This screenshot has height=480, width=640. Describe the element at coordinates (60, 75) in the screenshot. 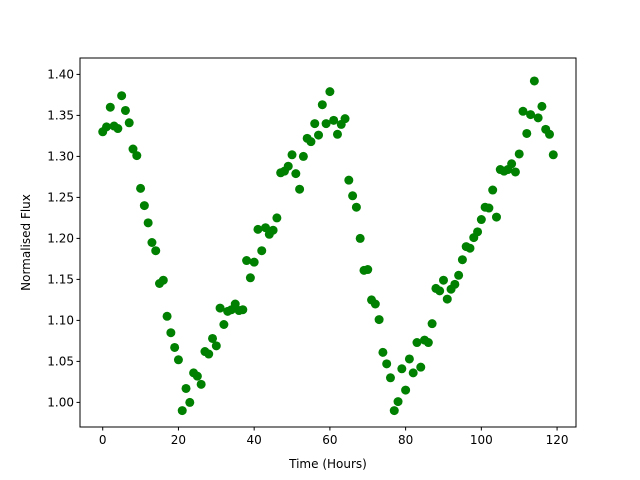

I see `y-tick-label: 1.40` at that location.